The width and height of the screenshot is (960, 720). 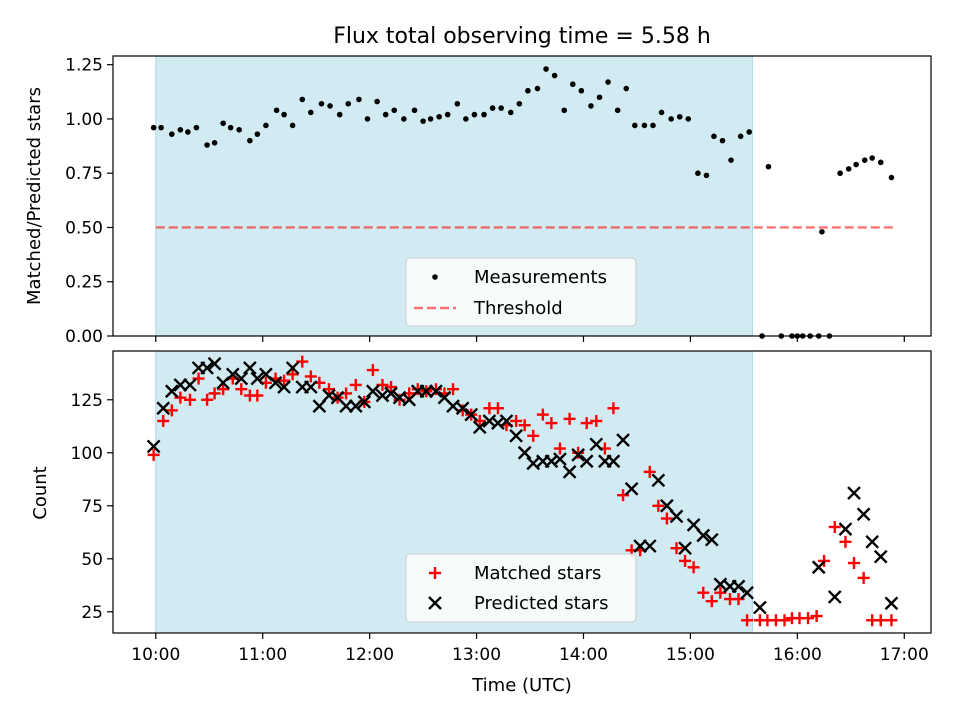 I want to click on bottom-y-ticks: 25 50 75 100 125, so click(x=92, y=507).